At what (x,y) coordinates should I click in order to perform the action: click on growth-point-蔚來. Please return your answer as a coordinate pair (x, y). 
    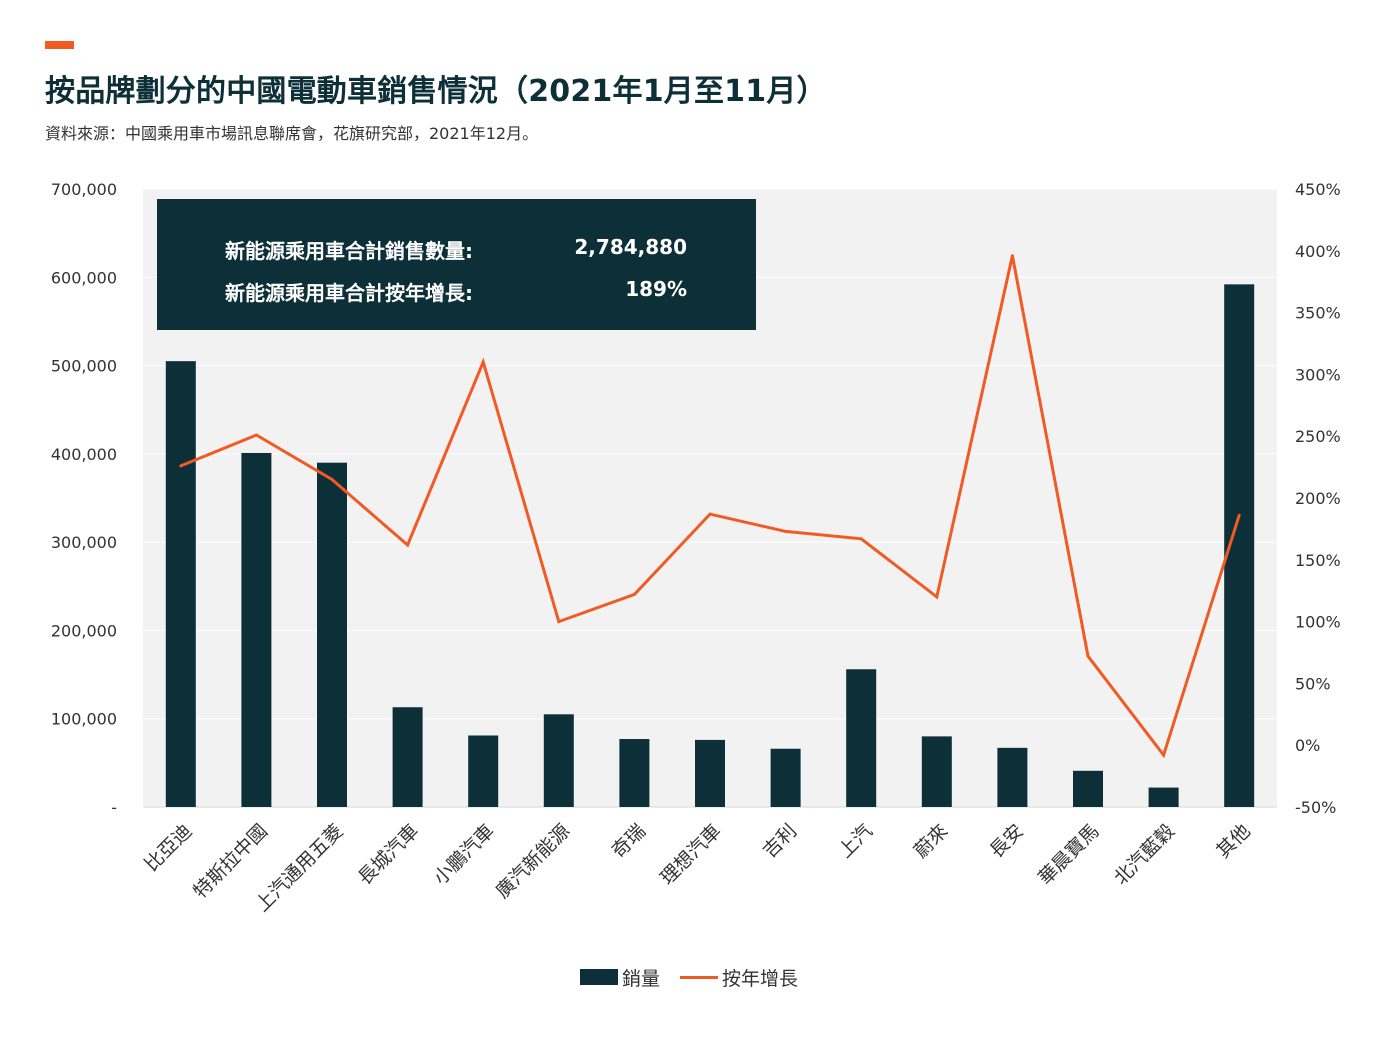
    Looking at the image, I should click on (937, 597).